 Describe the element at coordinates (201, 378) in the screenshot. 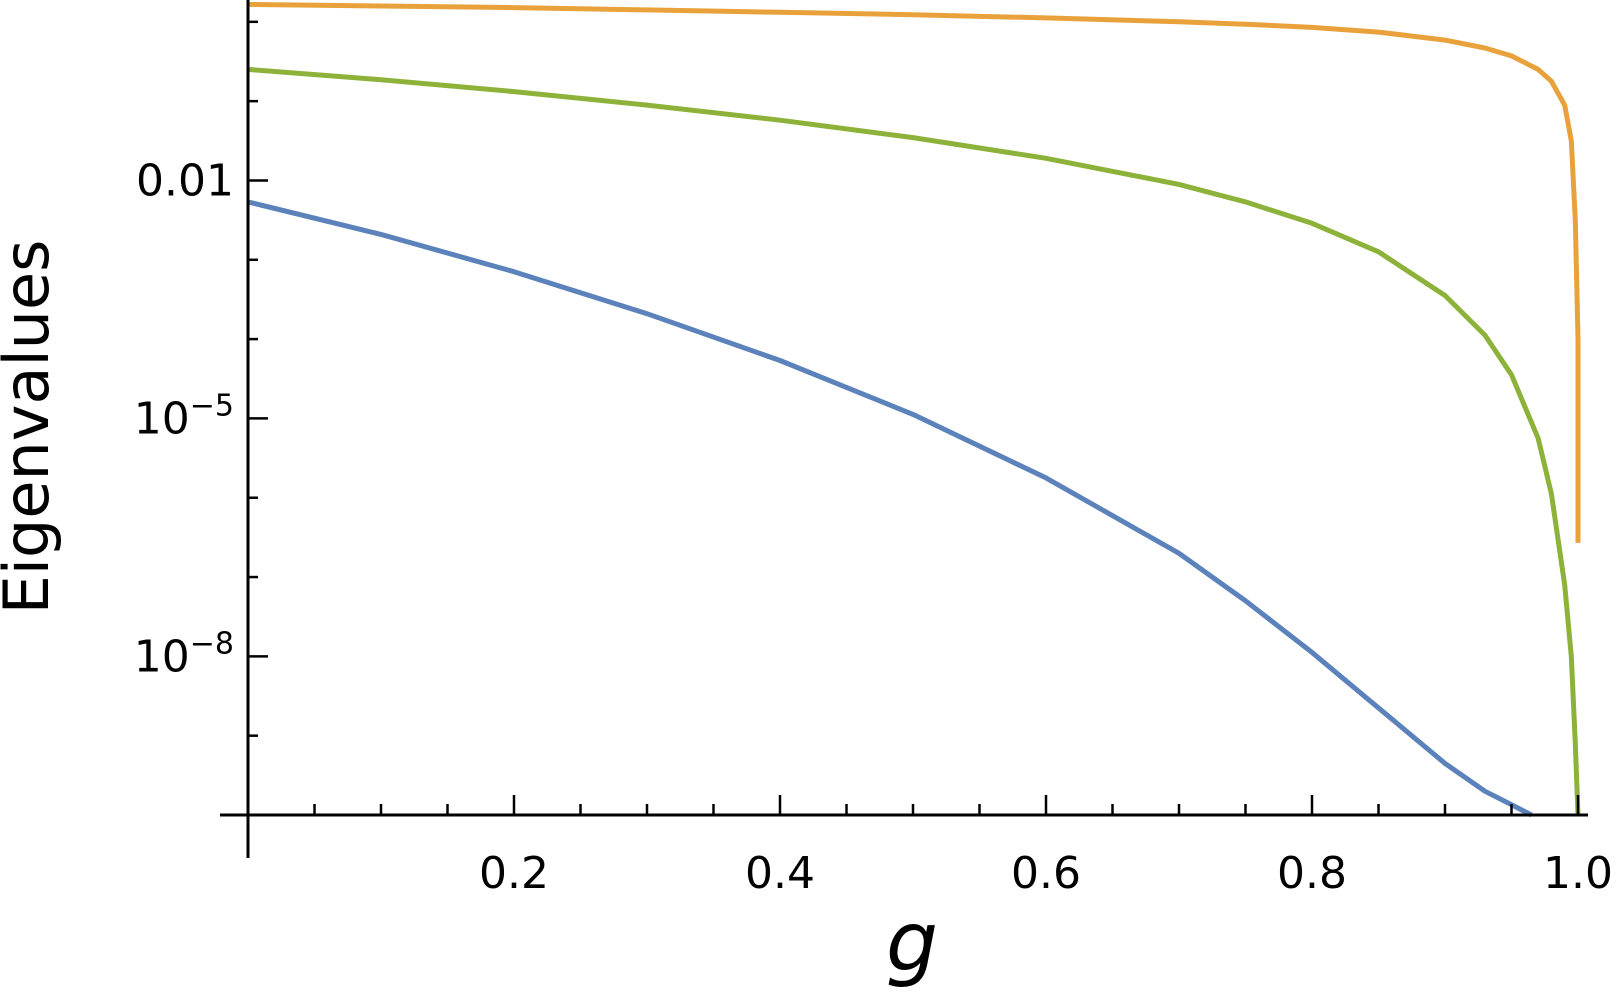

I see `y-axis-ticks: 0.01 10⁻⁵ 10⁻⁸` at that location.